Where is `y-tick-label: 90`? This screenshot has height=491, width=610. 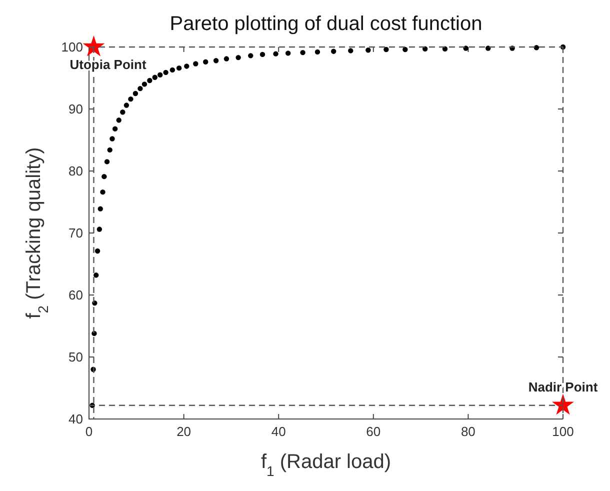
y-tick-label: 90 is located at coordinates (75, 109).